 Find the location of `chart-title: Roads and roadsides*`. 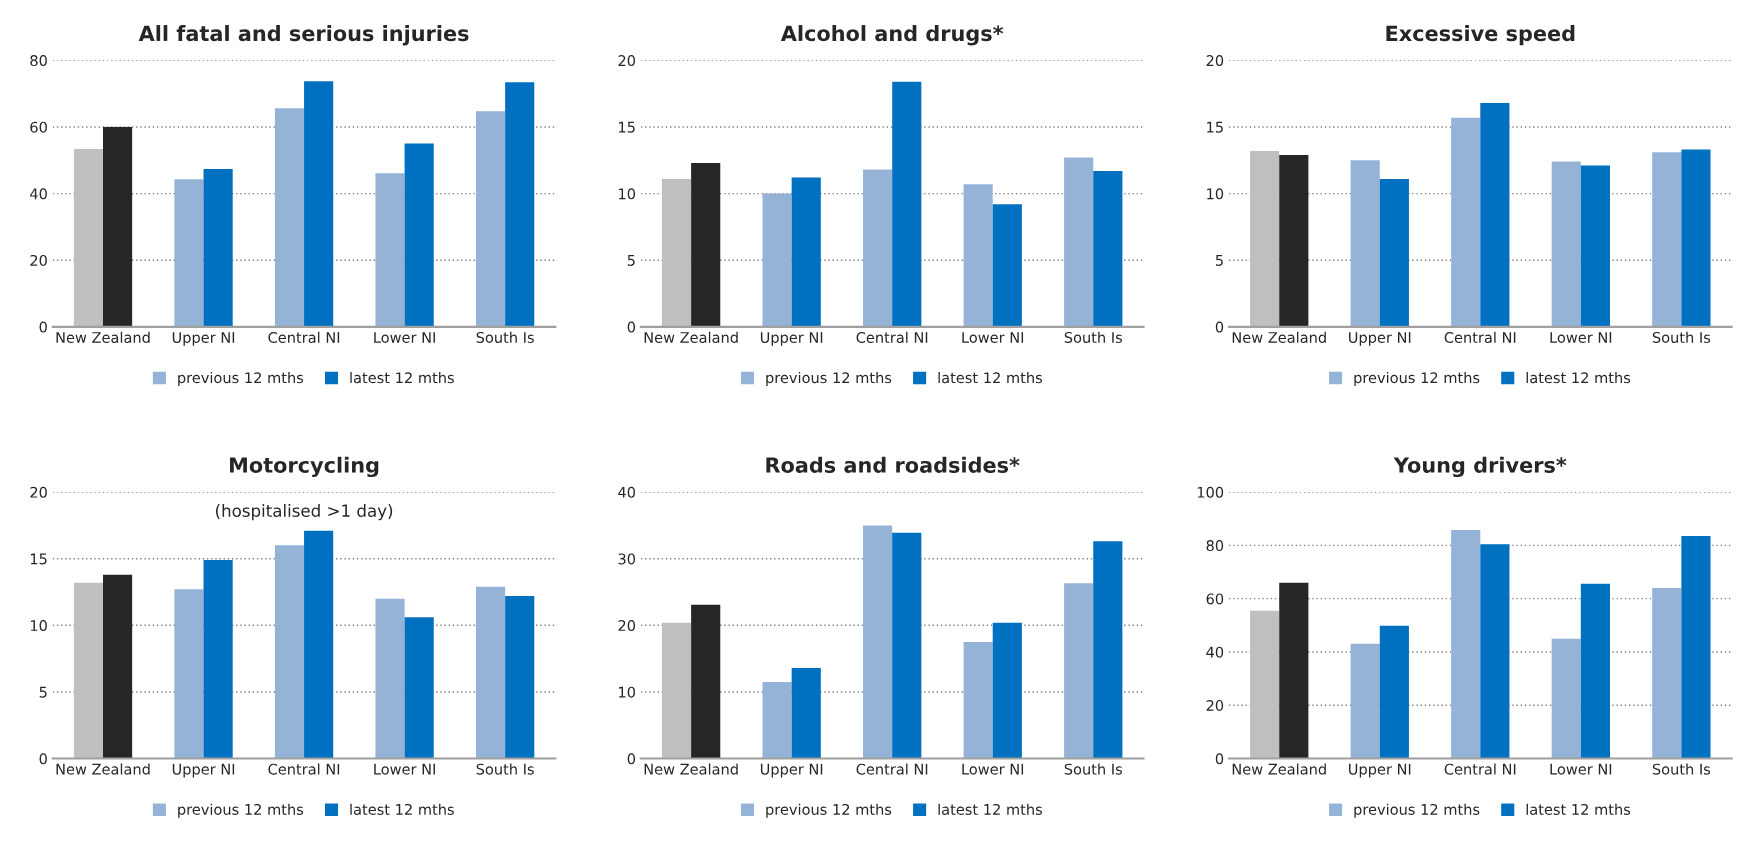

chart-title: Roads and roadsides* is located at coordinates (893, 464).